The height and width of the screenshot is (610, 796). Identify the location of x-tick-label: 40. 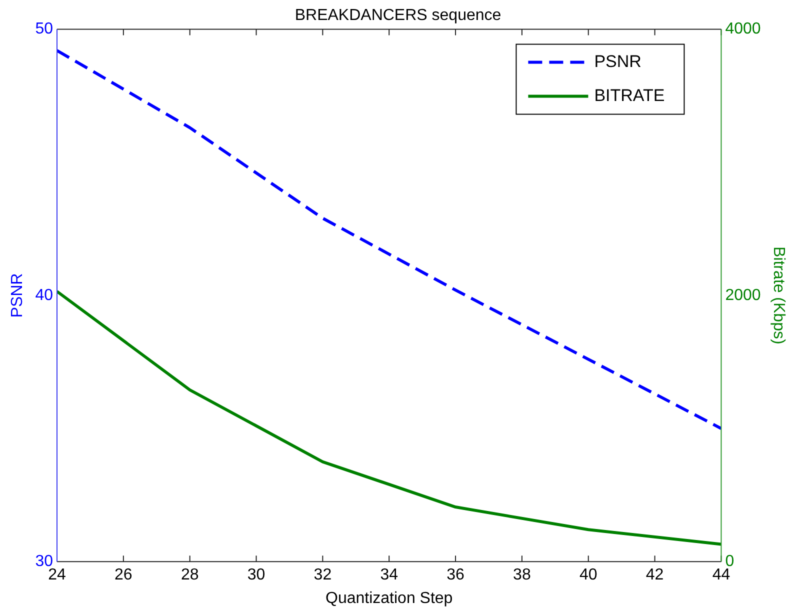
(588, 575).